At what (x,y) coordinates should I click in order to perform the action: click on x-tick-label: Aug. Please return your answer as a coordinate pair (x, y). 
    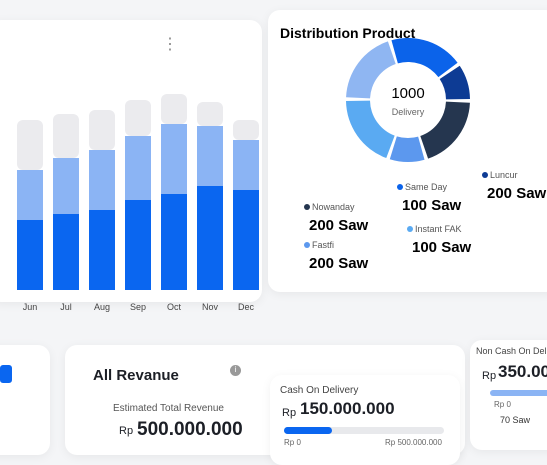
    Looking at the image, I should click on (102, 307).